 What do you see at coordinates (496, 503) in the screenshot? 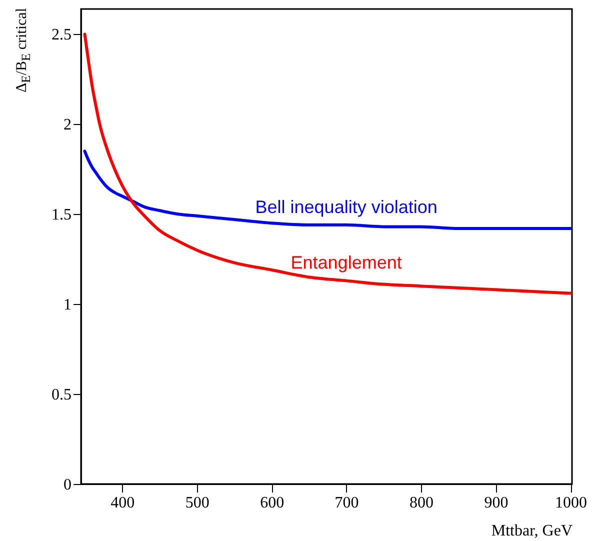
I see `x-tick-label: 900` at bounding box center [496, 503].